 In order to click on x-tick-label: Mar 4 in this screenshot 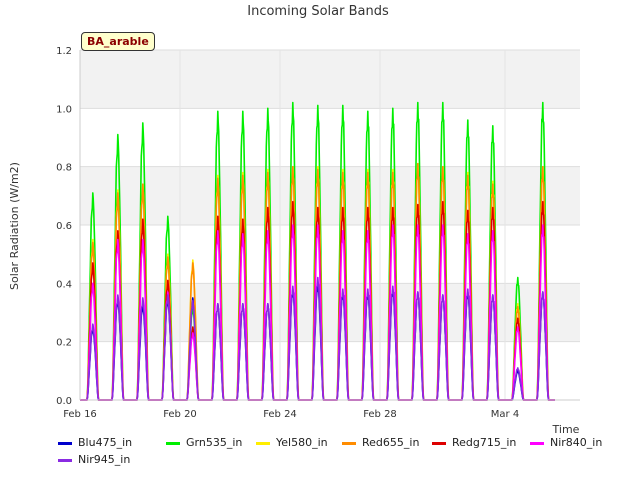, I will do `click(505, 414)`.